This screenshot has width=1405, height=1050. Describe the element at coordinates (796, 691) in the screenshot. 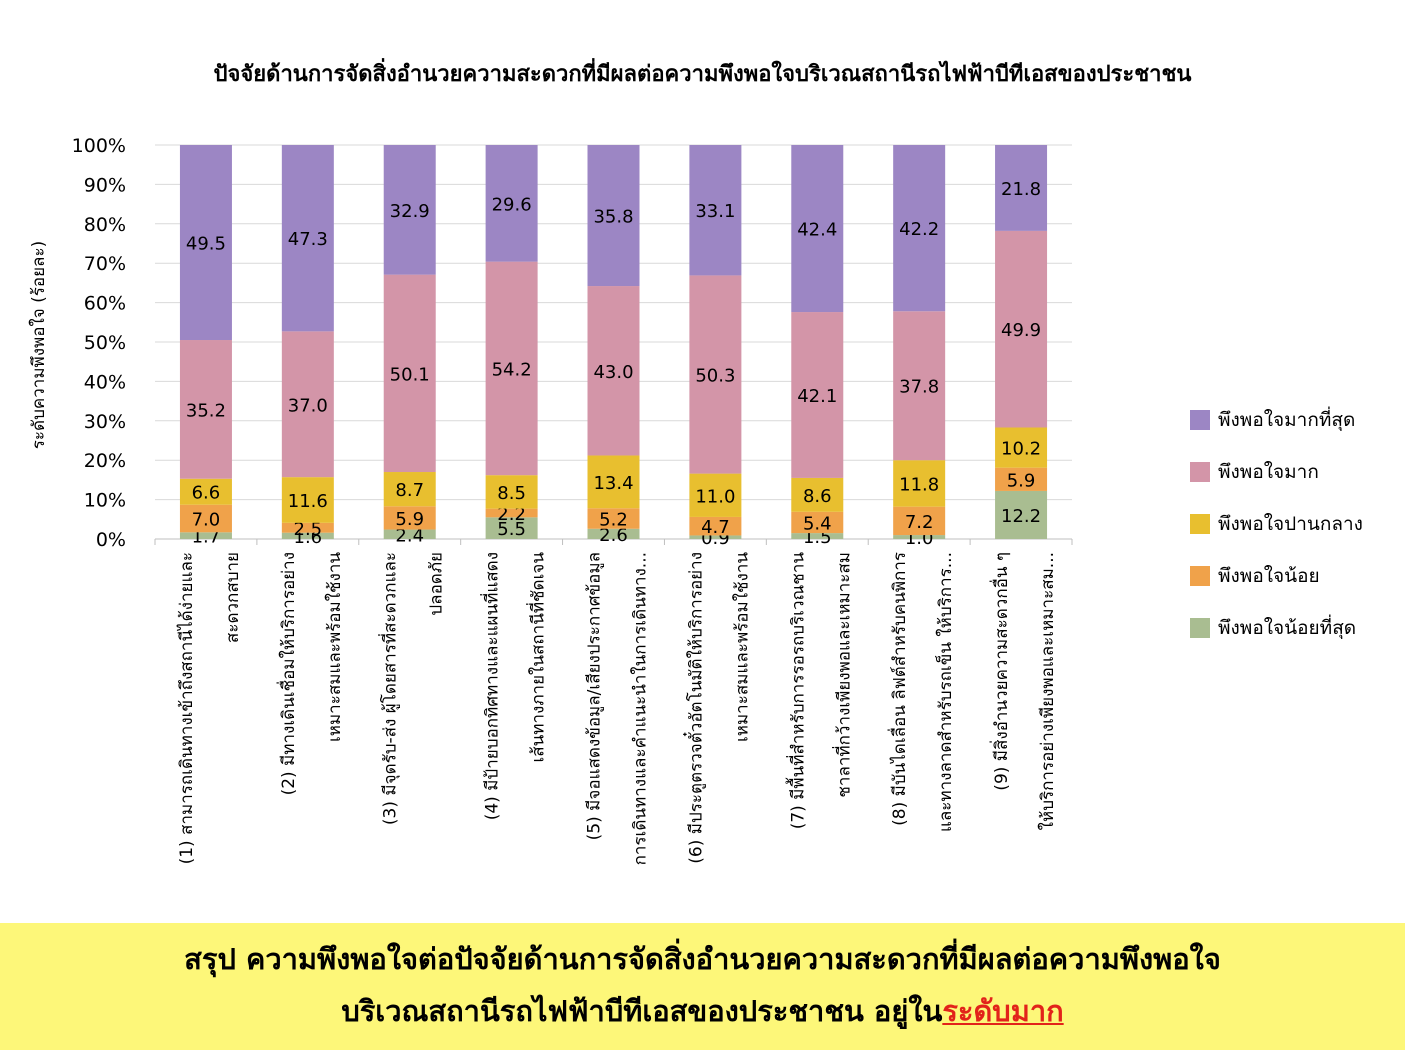

I see `x-tick-label: (7) มีพื้นที่สำหรับการรอรถบริเวณชาน` at that location.